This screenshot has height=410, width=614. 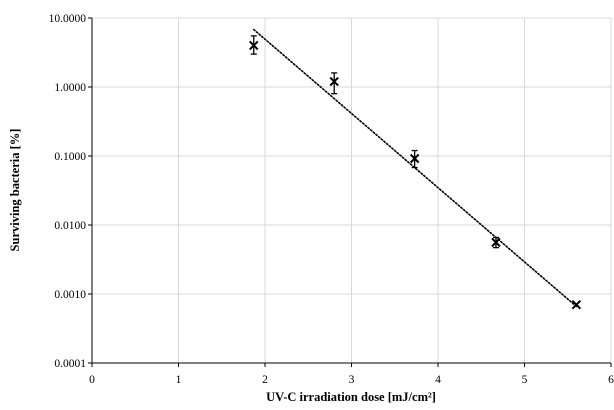 I want to click on x-tick-label: 4, so click(x=438, y=380).